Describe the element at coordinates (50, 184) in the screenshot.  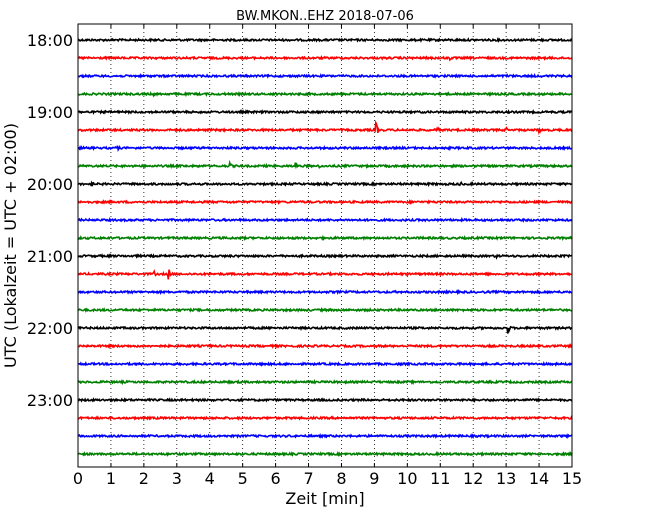
I see `y-tick-label: 20:00` at that location.